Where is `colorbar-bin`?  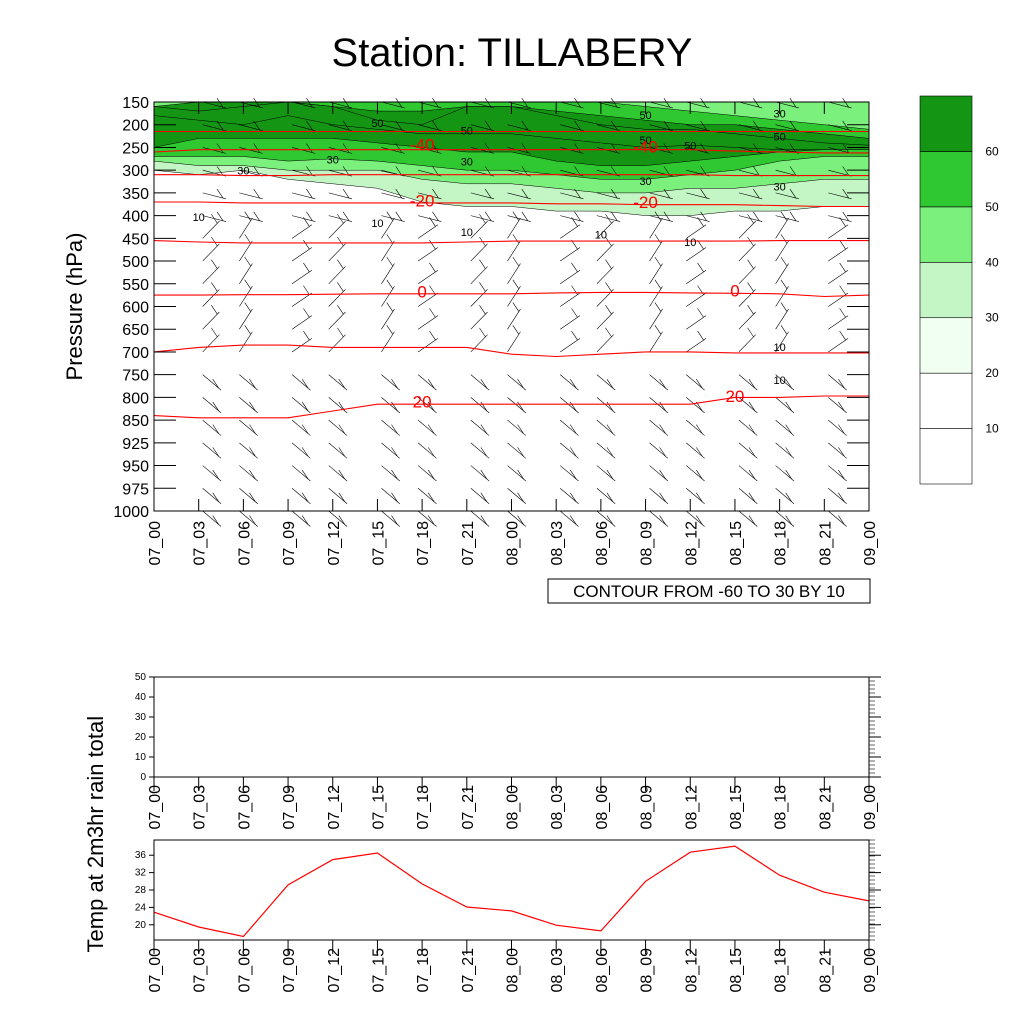 colorbar-bin is located at coordinates (946, 179).